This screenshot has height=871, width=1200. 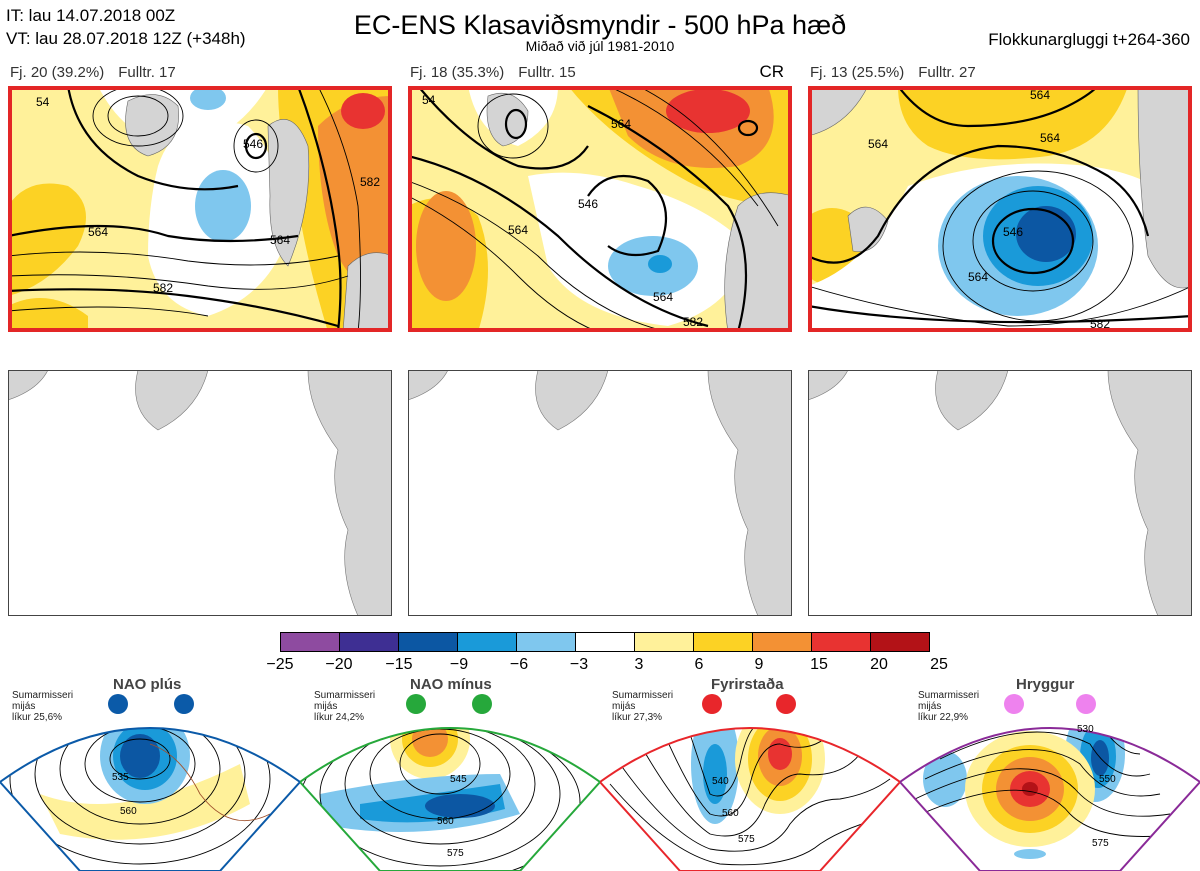 I want to click on initial-time: IT: lau 14.07.2018 00Z, so click(x=91, y=15).